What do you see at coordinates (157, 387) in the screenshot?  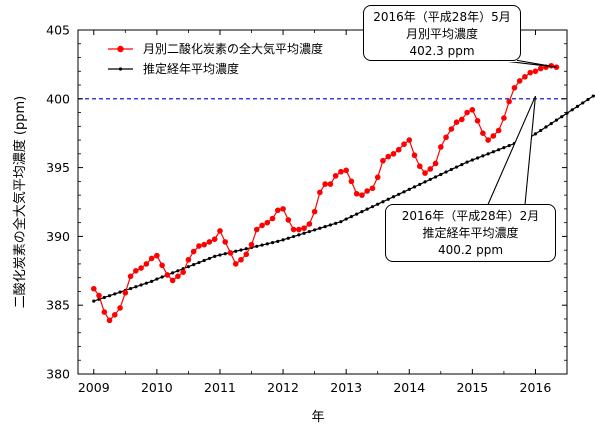 I see `x-tick-label-2010: 2010` at bounding box center [157, 387].